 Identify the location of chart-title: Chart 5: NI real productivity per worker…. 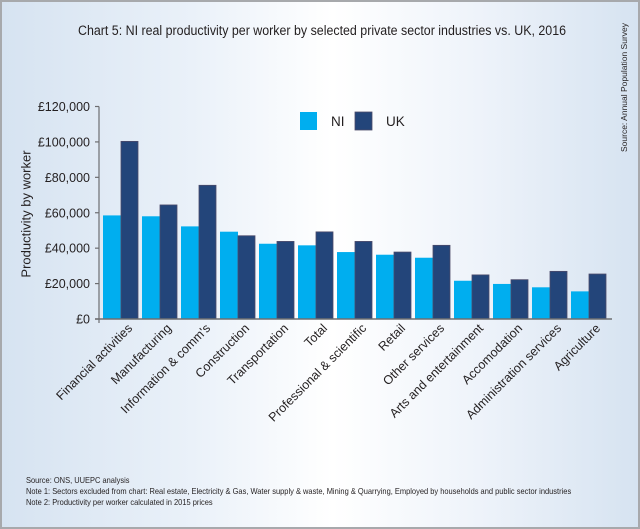
(322, 30).